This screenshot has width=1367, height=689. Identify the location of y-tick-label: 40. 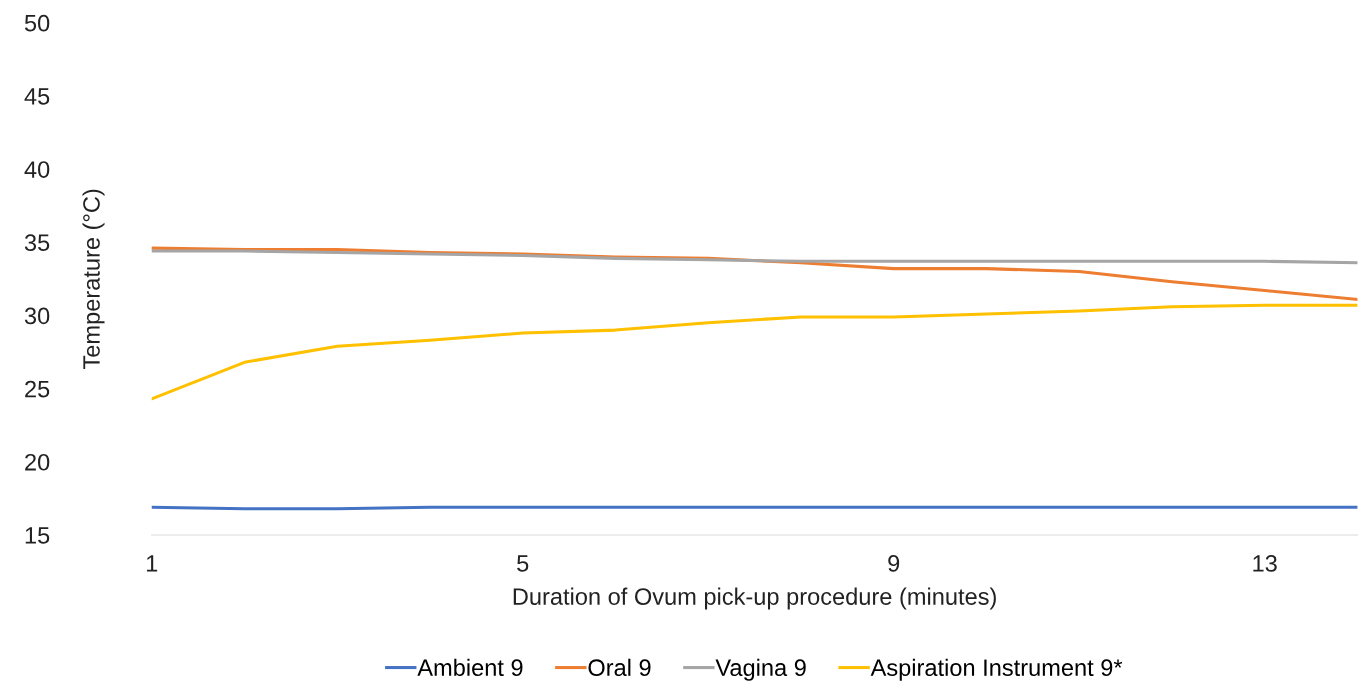
(37, 169).